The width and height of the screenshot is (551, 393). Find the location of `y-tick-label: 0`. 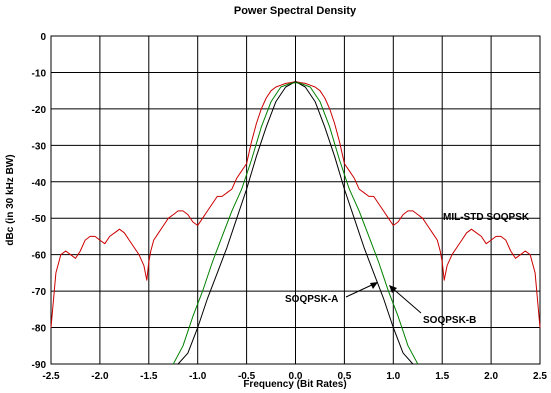

y-tick-label: 0 is located at coordinates (43, 37).